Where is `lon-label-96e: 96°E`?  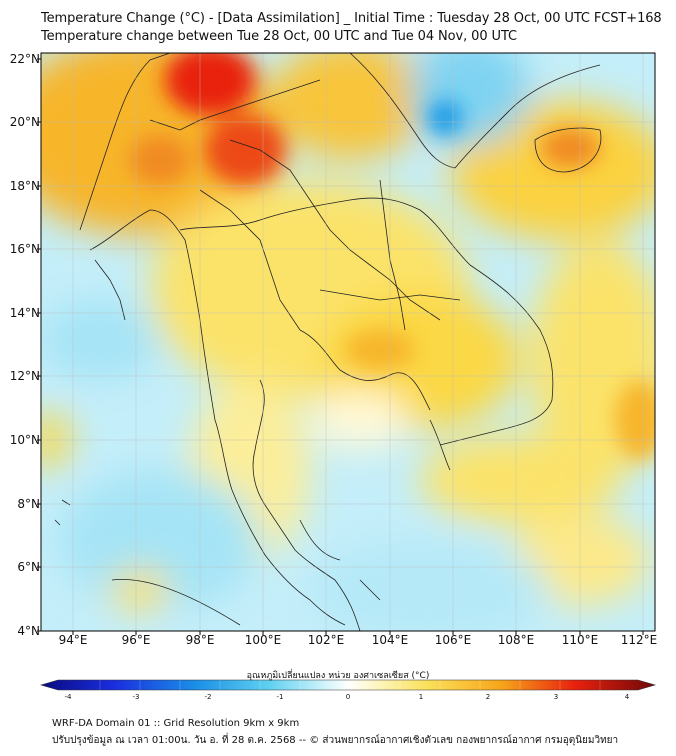
lon-label-96e: 96°E is located at coordinates (136, 640).